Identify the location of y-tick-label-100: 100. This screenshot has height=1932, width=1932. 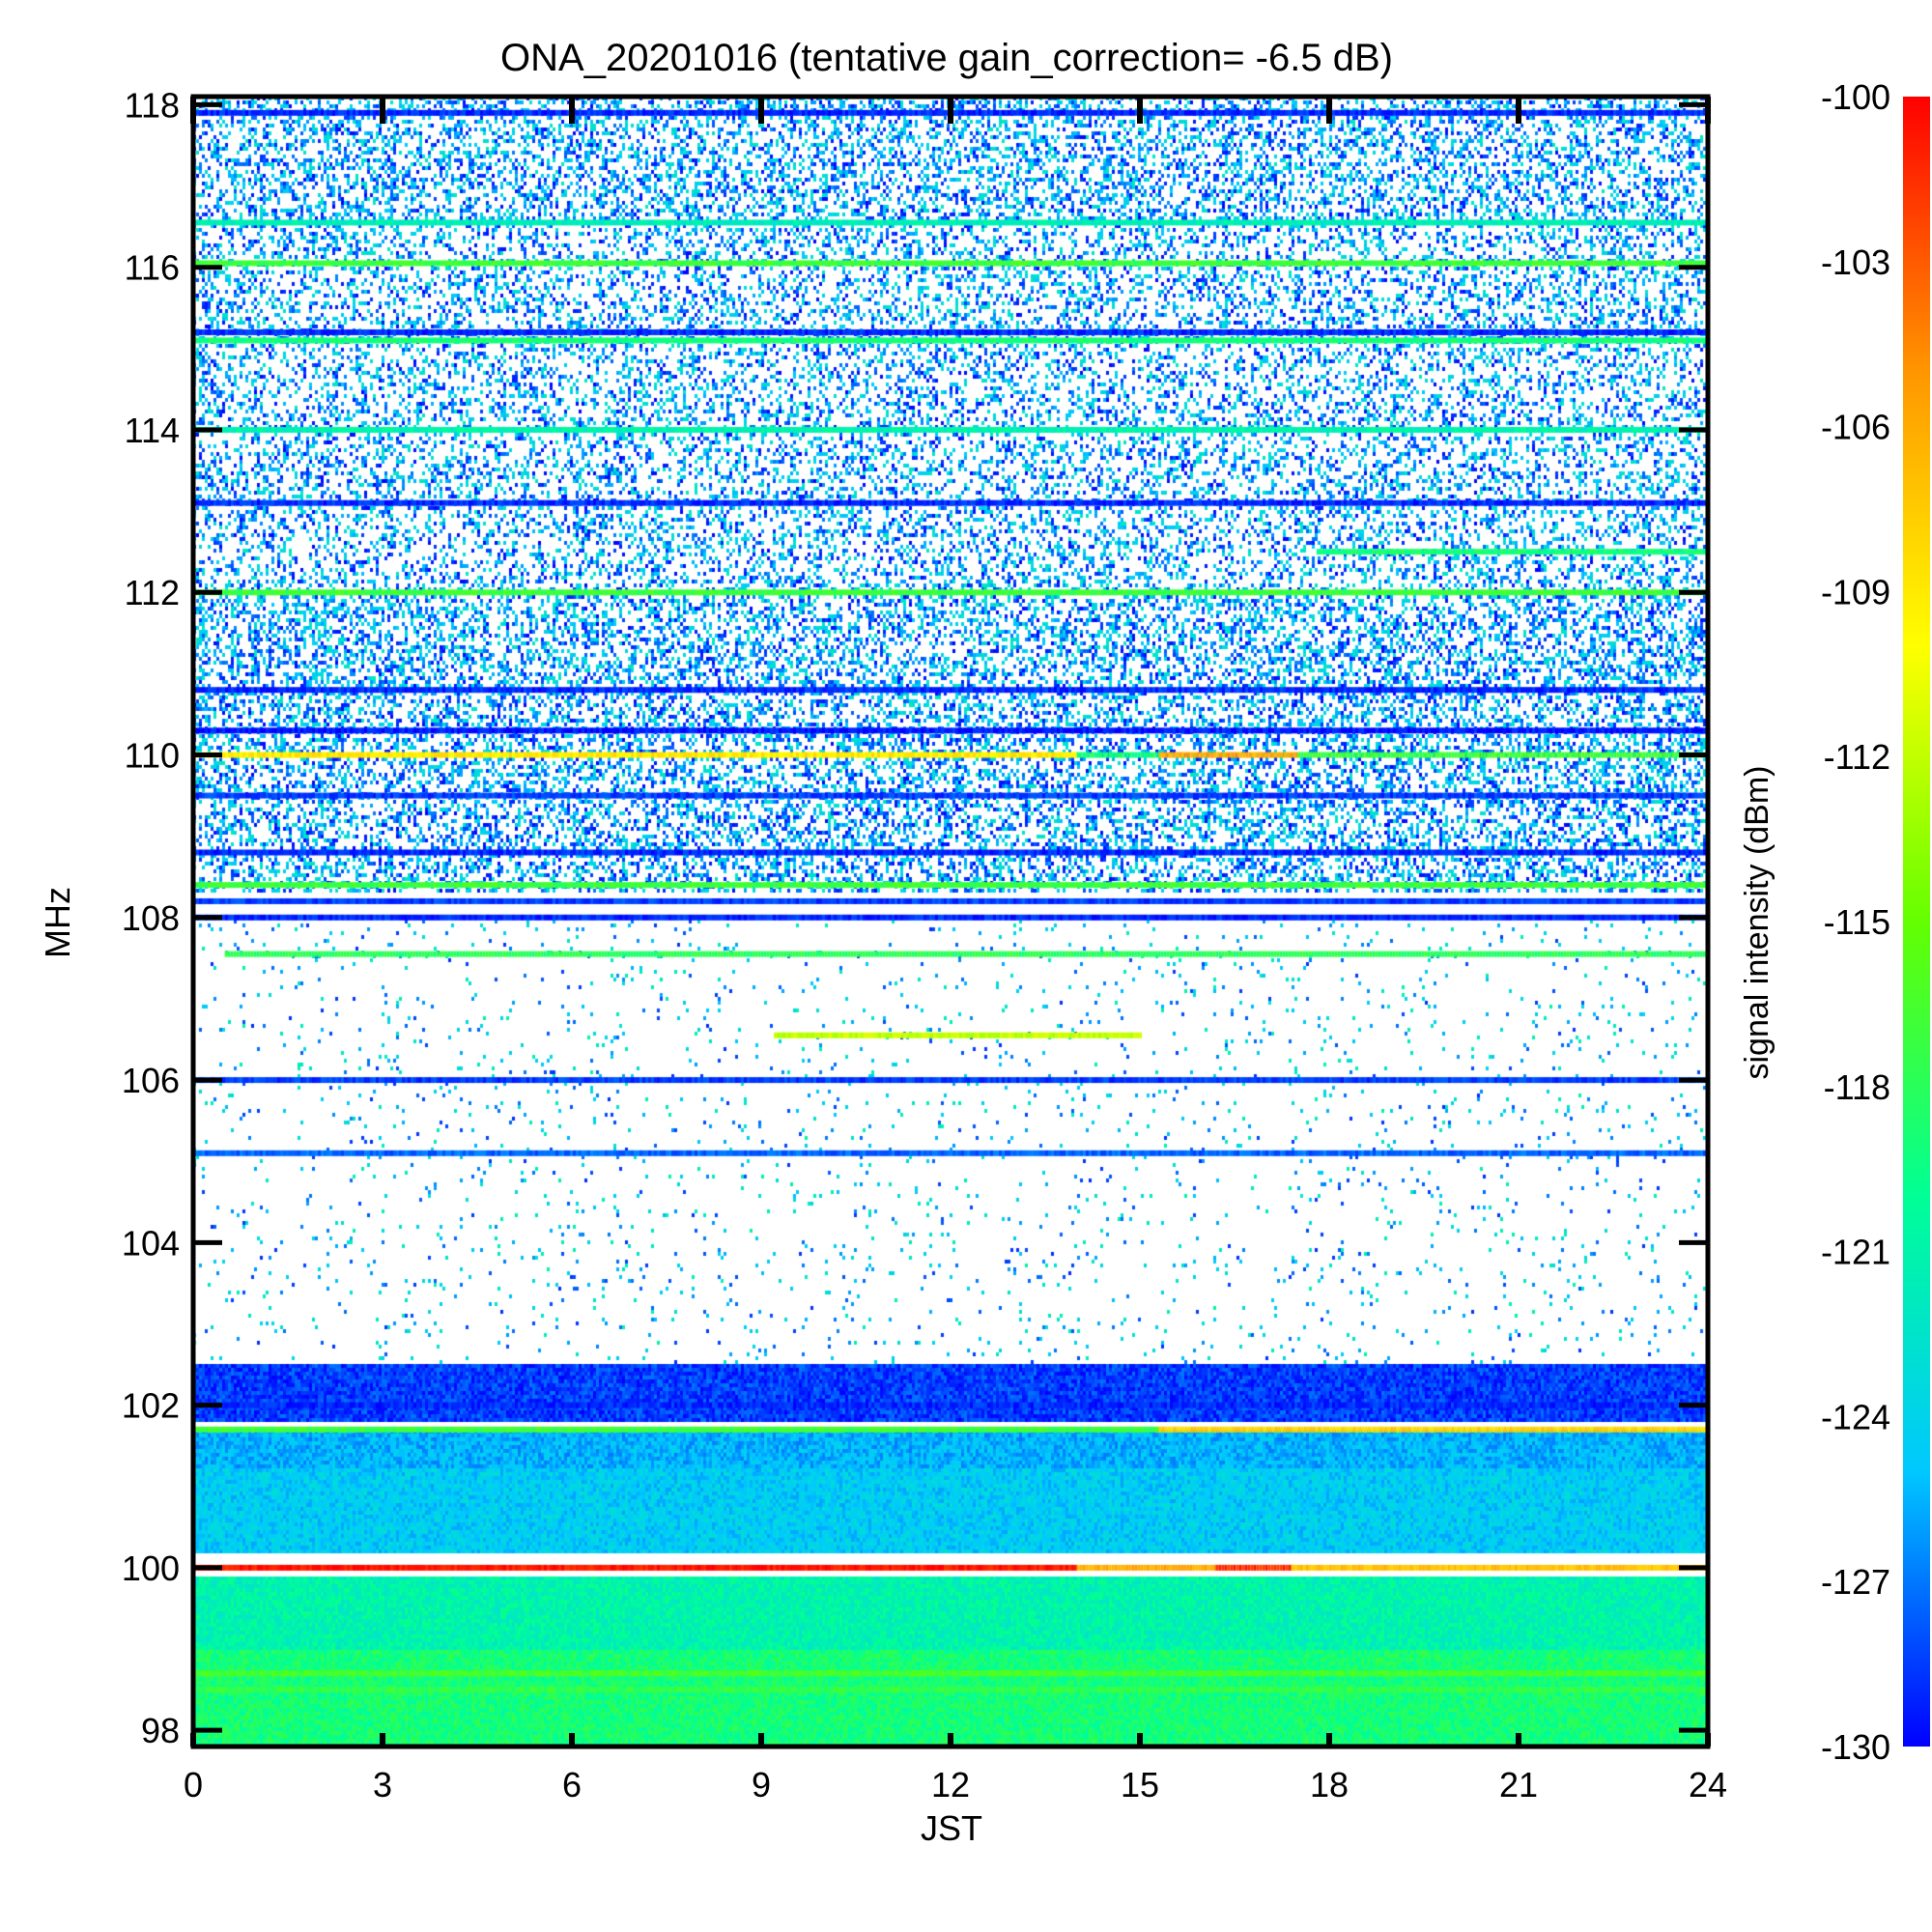
(151, 1568).